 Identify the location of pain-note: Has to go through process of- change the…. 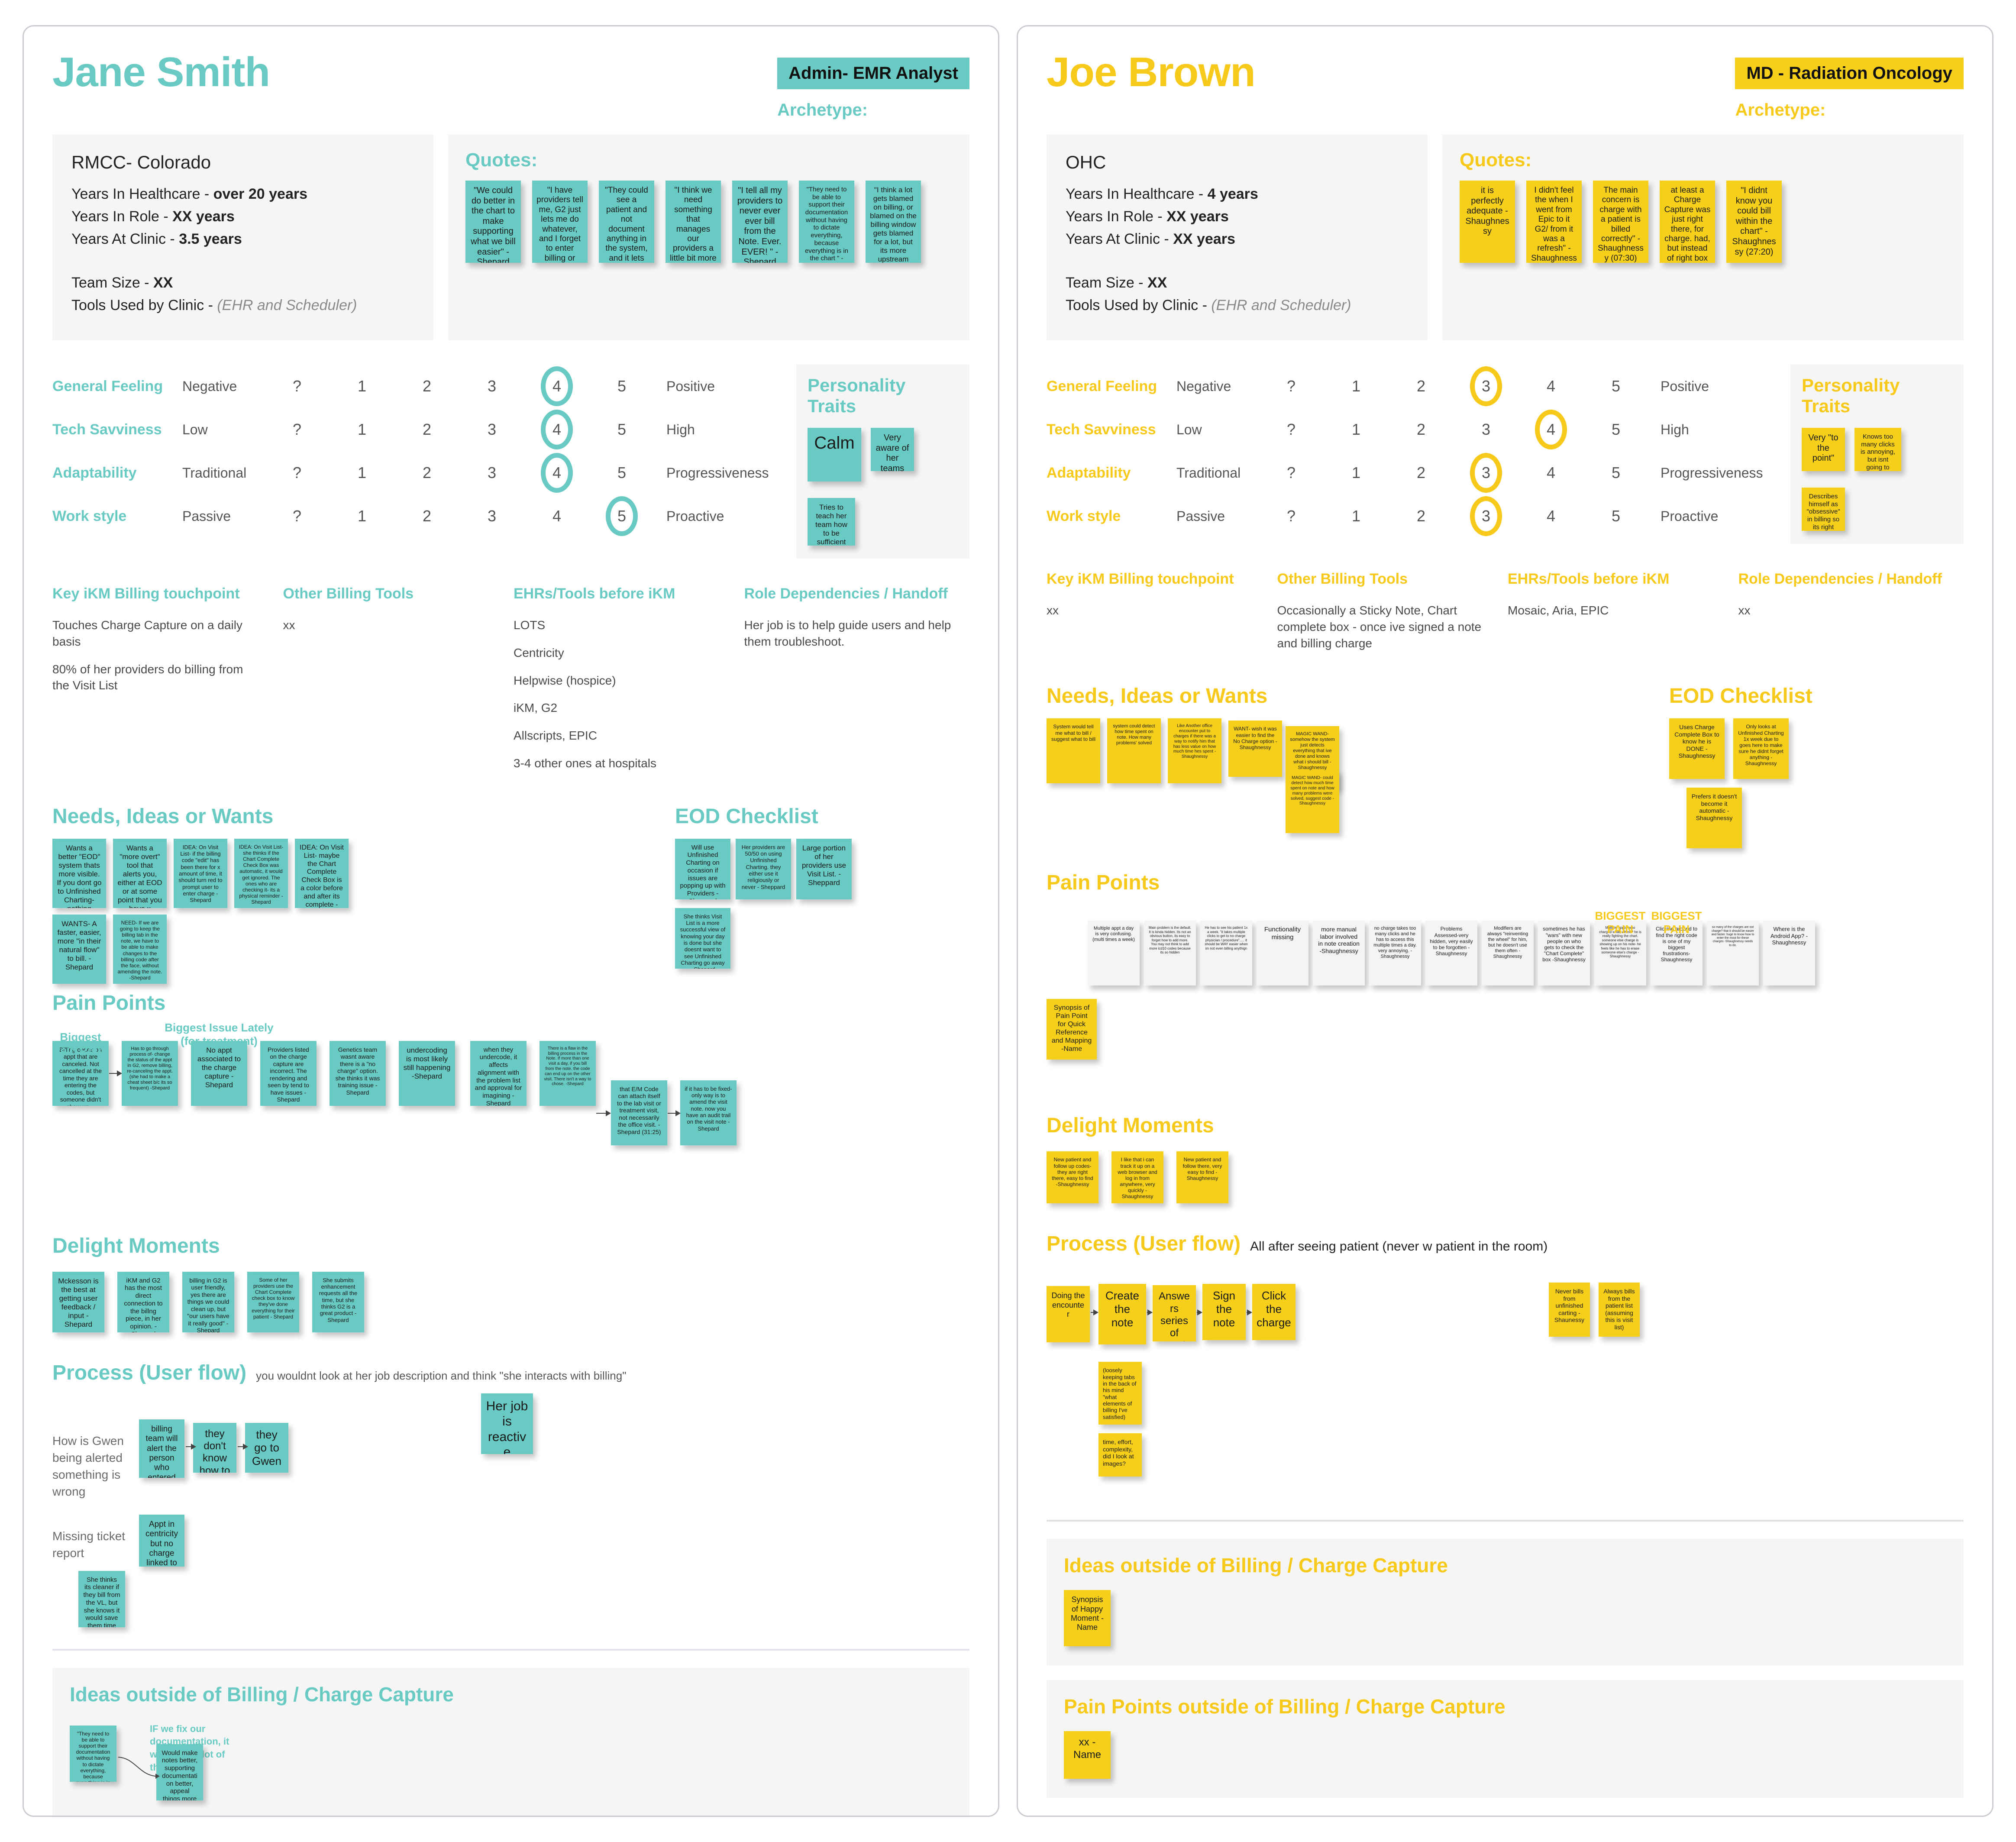
(150, 1073).